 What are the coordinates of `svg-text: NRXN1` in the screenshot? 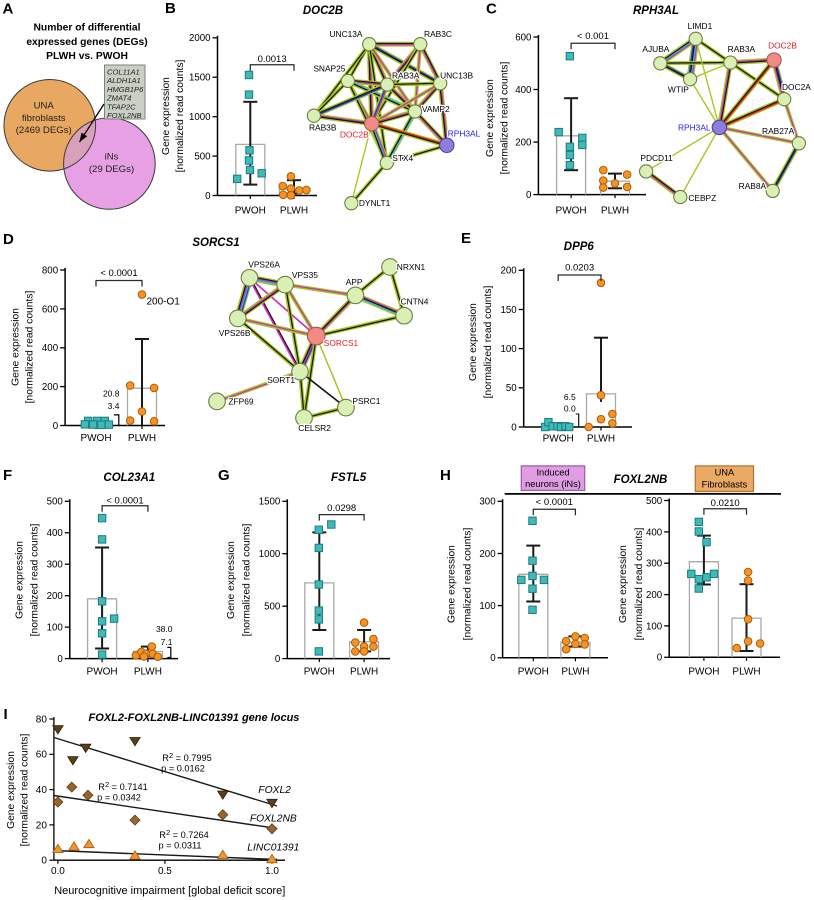 It's located at (411, 267).